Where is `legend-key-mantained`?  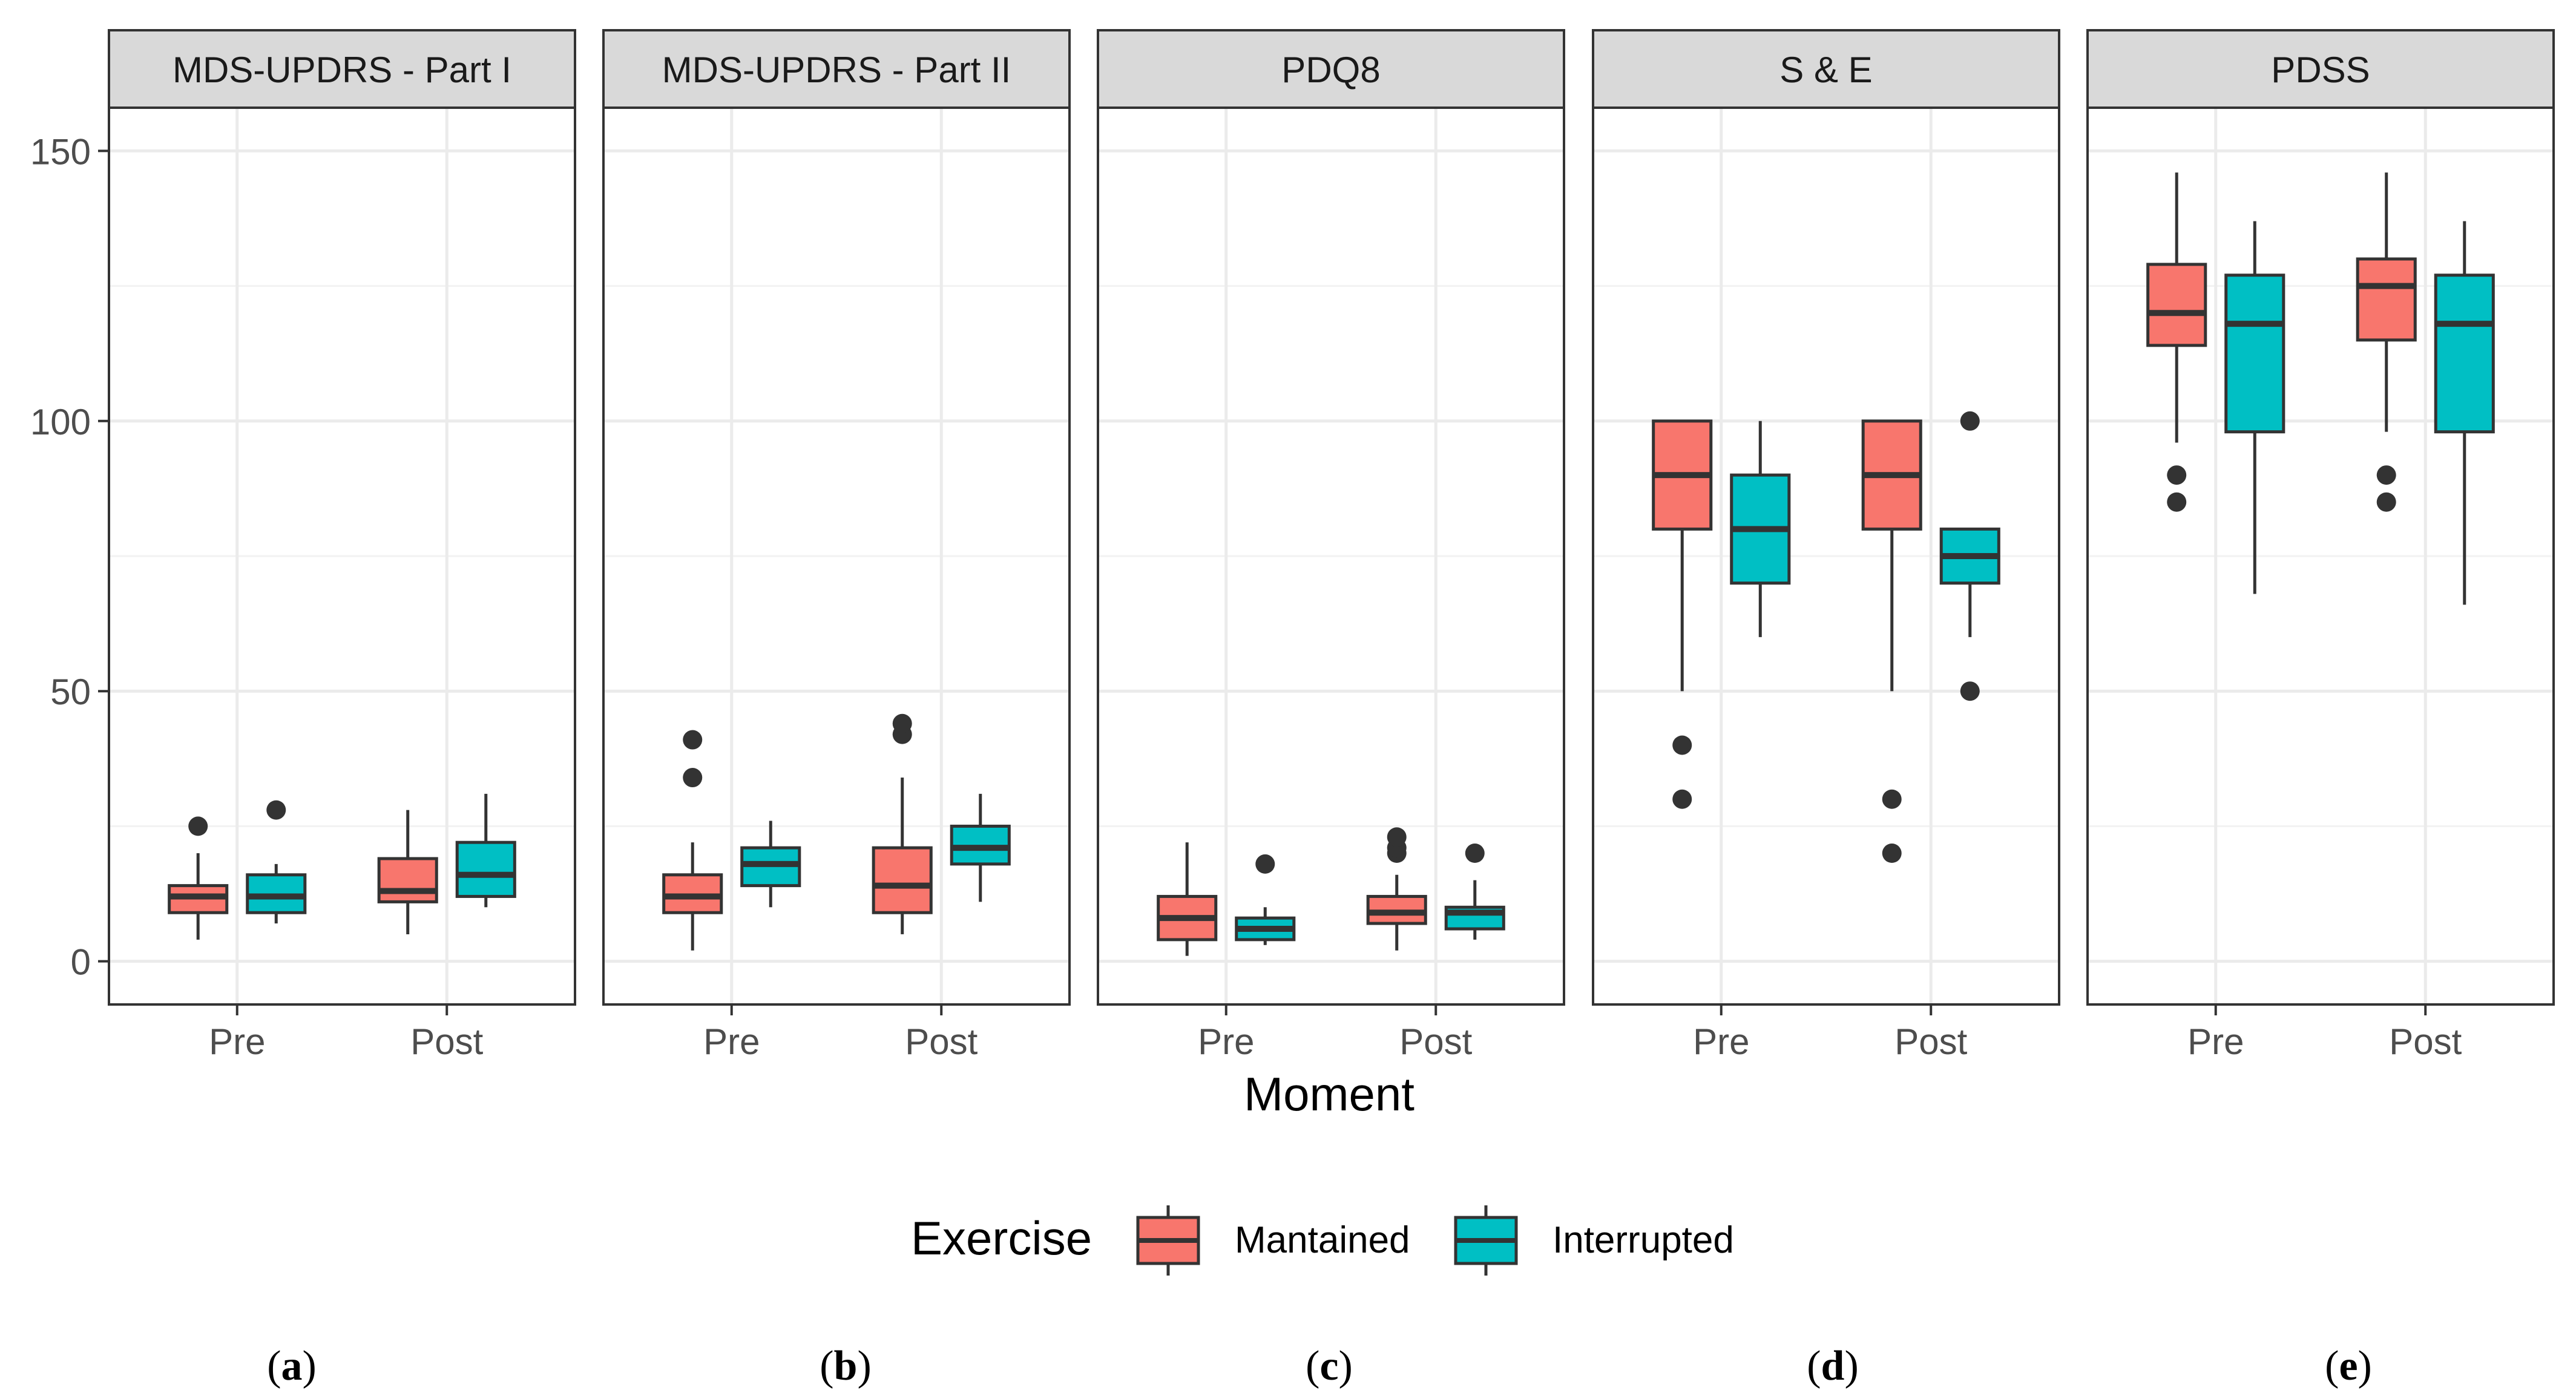 legend-key-mantained is located at coordinates (1168, 1240).